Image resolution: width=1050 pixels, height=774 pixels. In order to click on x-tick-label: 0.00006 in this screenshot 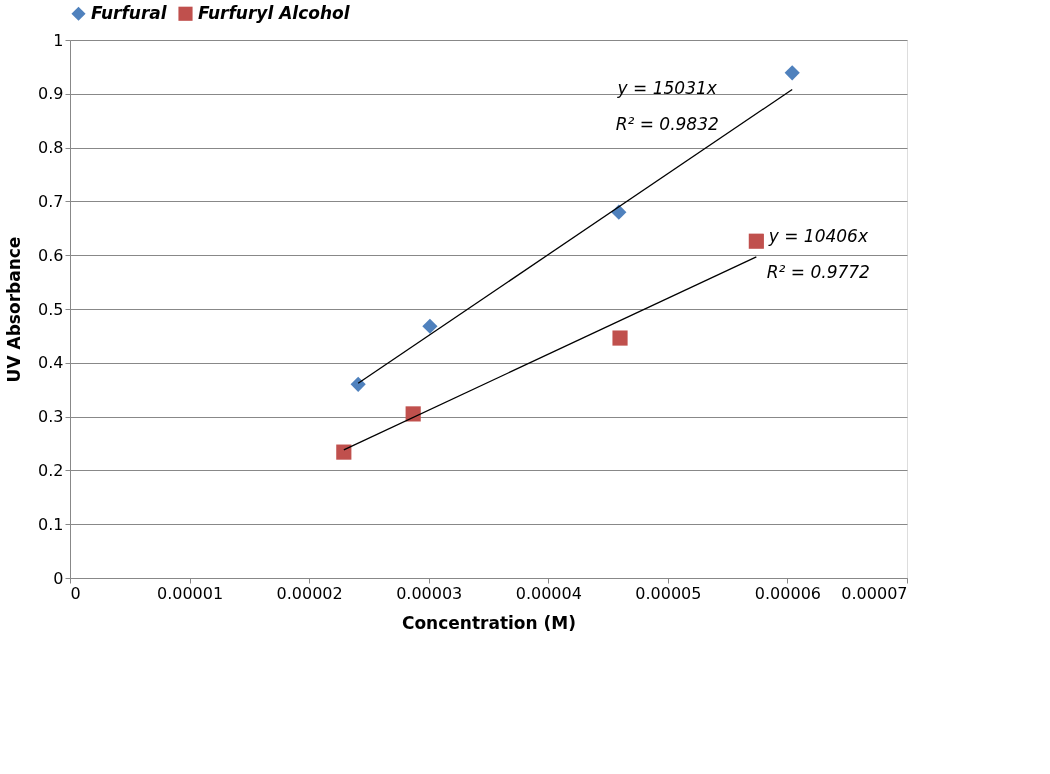, I will do `click(788, 593)`.